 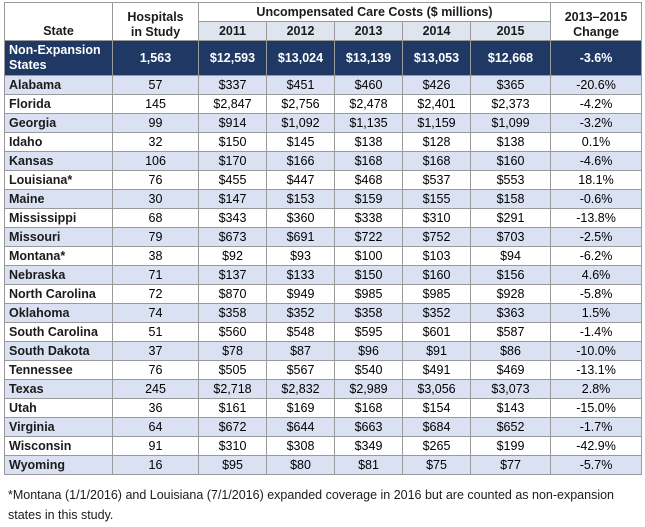 What do you see at coordinates (155, 58) in the screenshot?
I see `summary-hospitals-cell: 1,563` at bounding box center [155, 58].